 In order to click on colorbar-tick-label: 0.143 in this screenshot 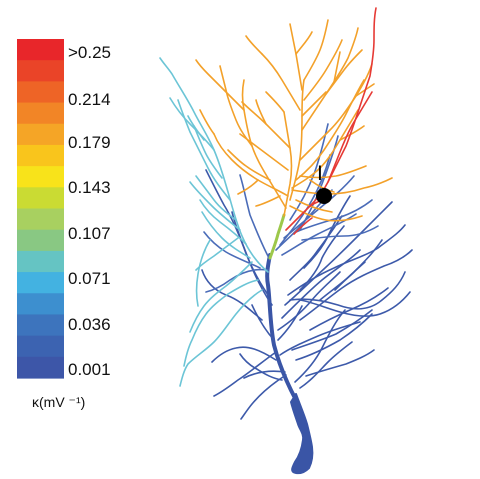, I will do `click(89, 187)`.